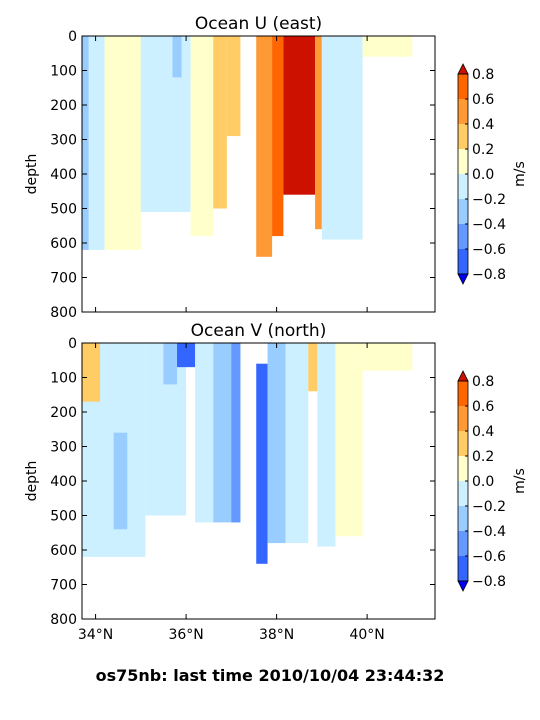 The height and width of the screenshot is (720, 540). Describe the element at coordinates (276, 635) in the screenshot. I see `x-tick-label: 38°N` at that location.